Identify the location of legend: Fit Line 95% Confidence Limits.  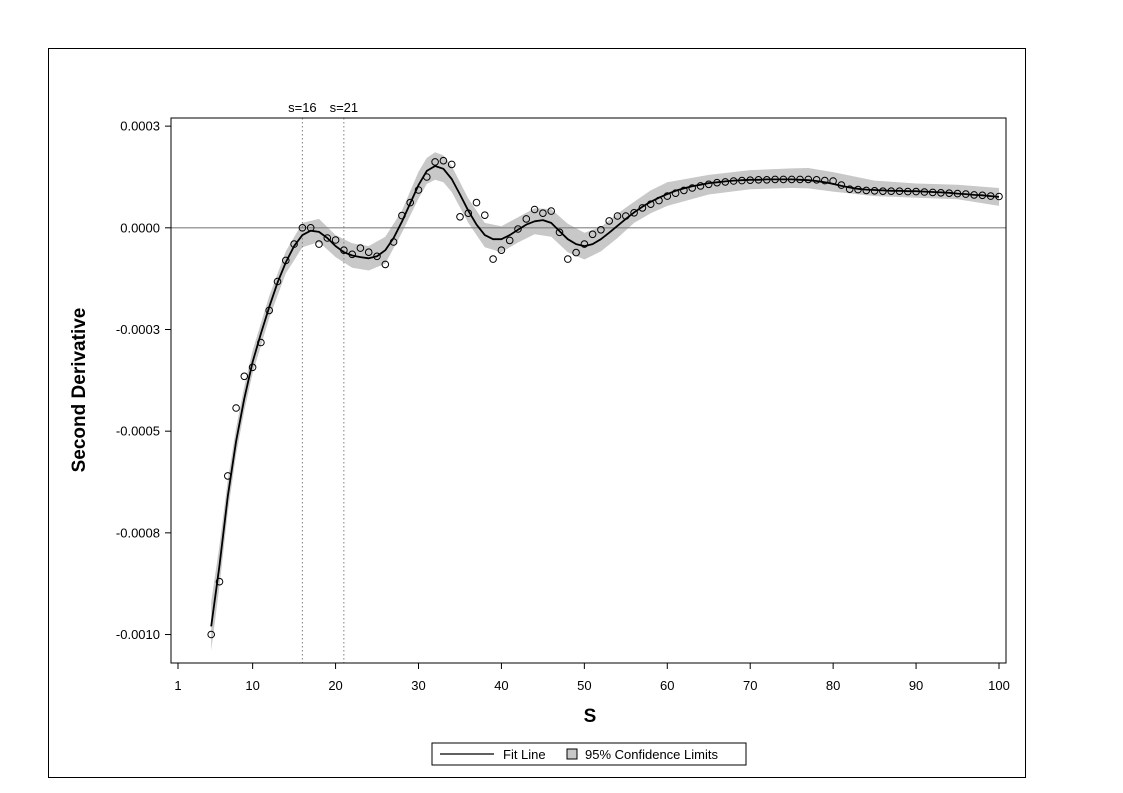
(589, 754).